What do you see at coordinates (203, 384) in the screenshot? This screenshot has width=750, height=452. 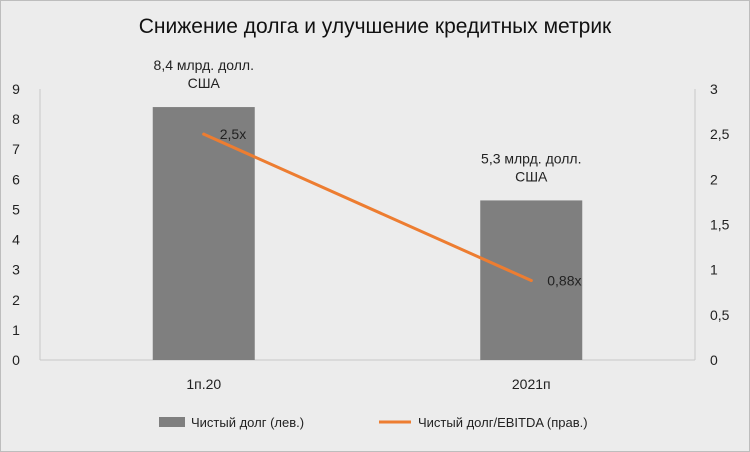 I see `category-label: 1п.20` at bounding box center [203, 384].